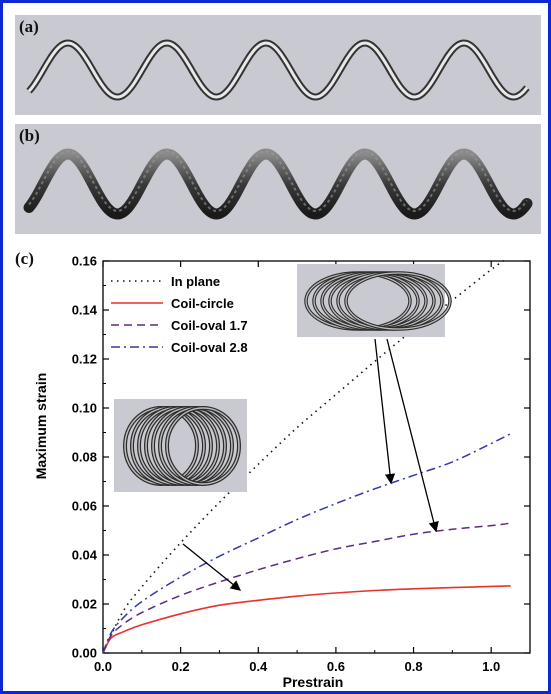  I want to click on coiled-wave-illustration, so click(278, 184).